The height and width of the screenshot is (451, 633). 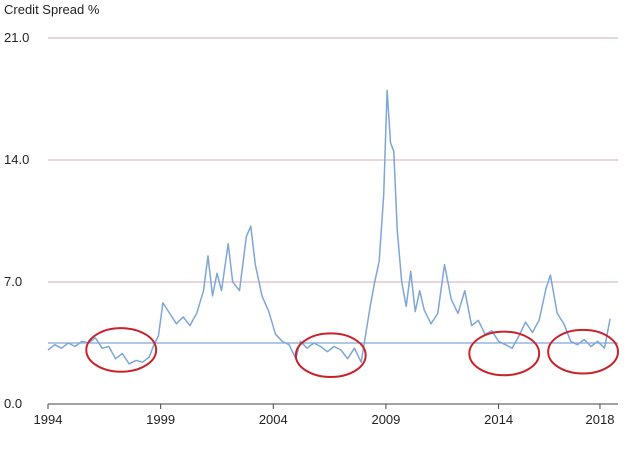 What do you see at coordinates (13, 281) in the screenshot?
I see `y-tick-label: 7.0` at bounding box center [13, 281].